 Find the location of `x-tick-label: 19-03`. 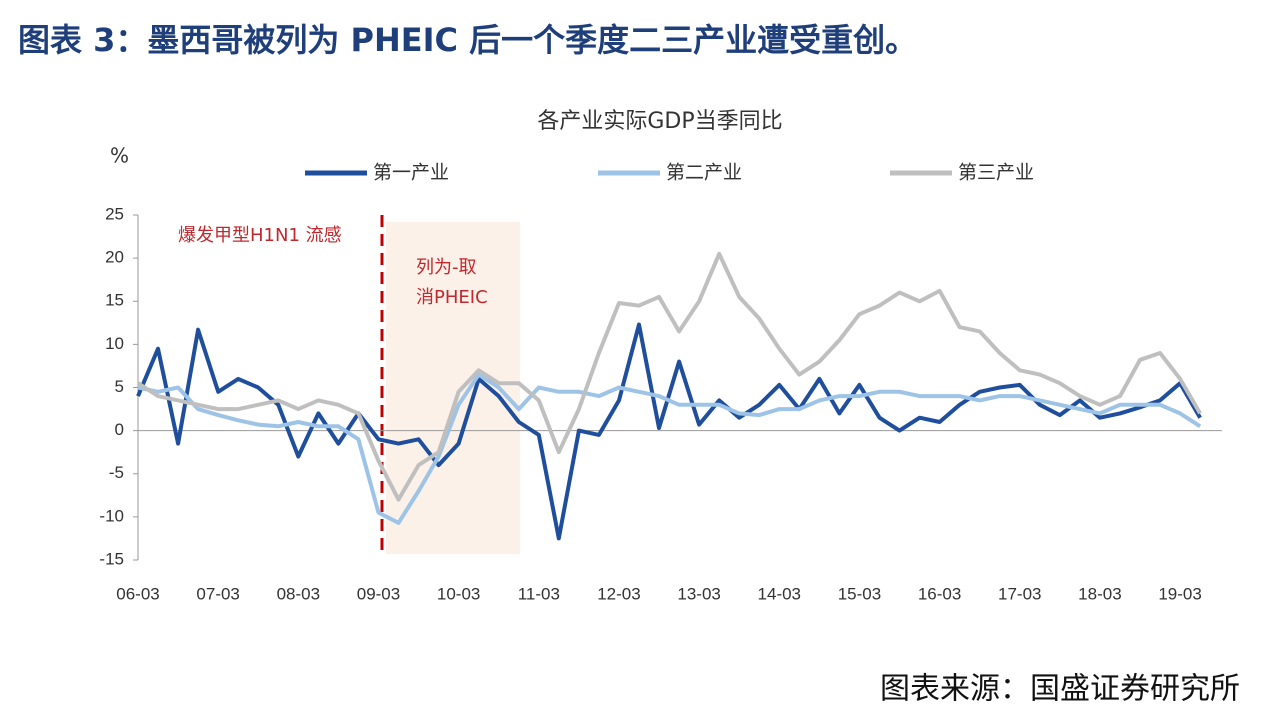

x-tick-label: 19-03 is located at coordinates (1179, 593).